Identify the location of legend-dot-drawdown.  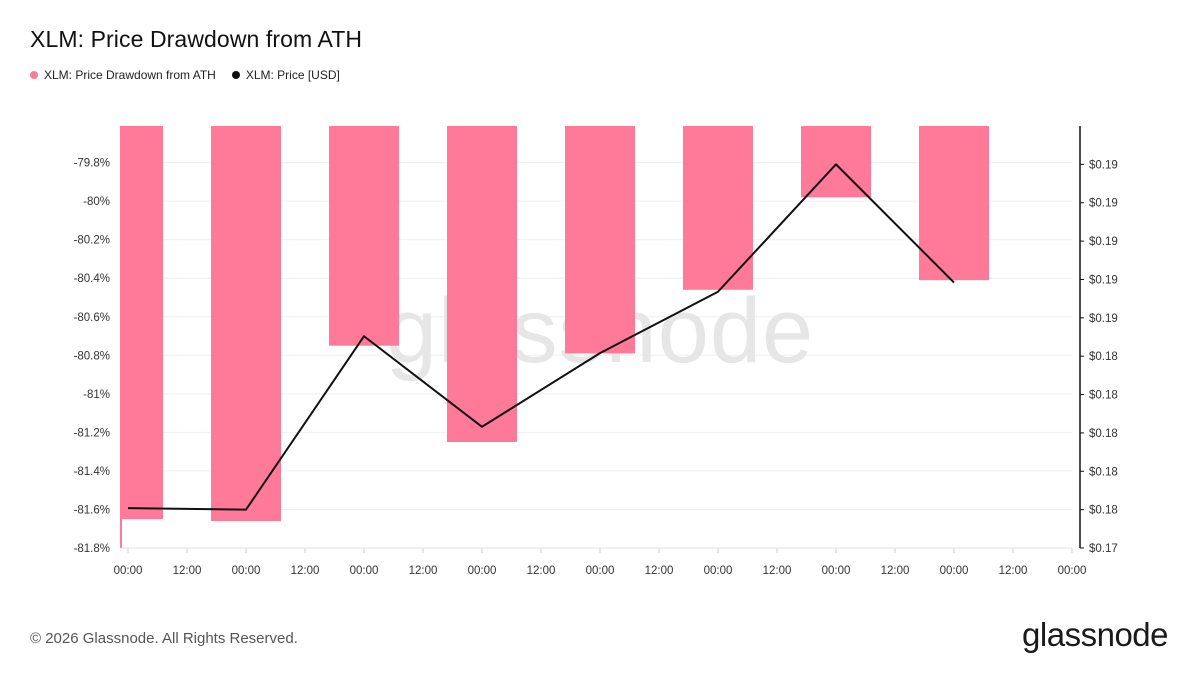
(34, 75).